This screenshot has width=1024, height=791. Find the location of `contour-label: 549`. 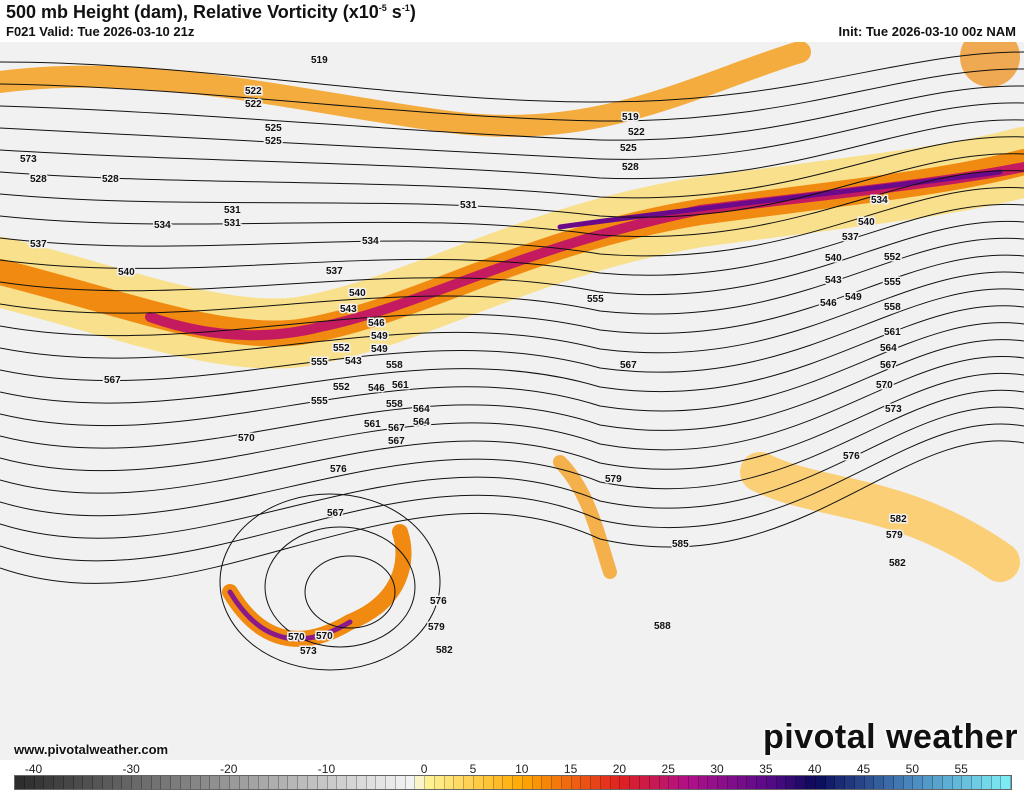

contour-label: 549 is located at coordinates (379, 336).